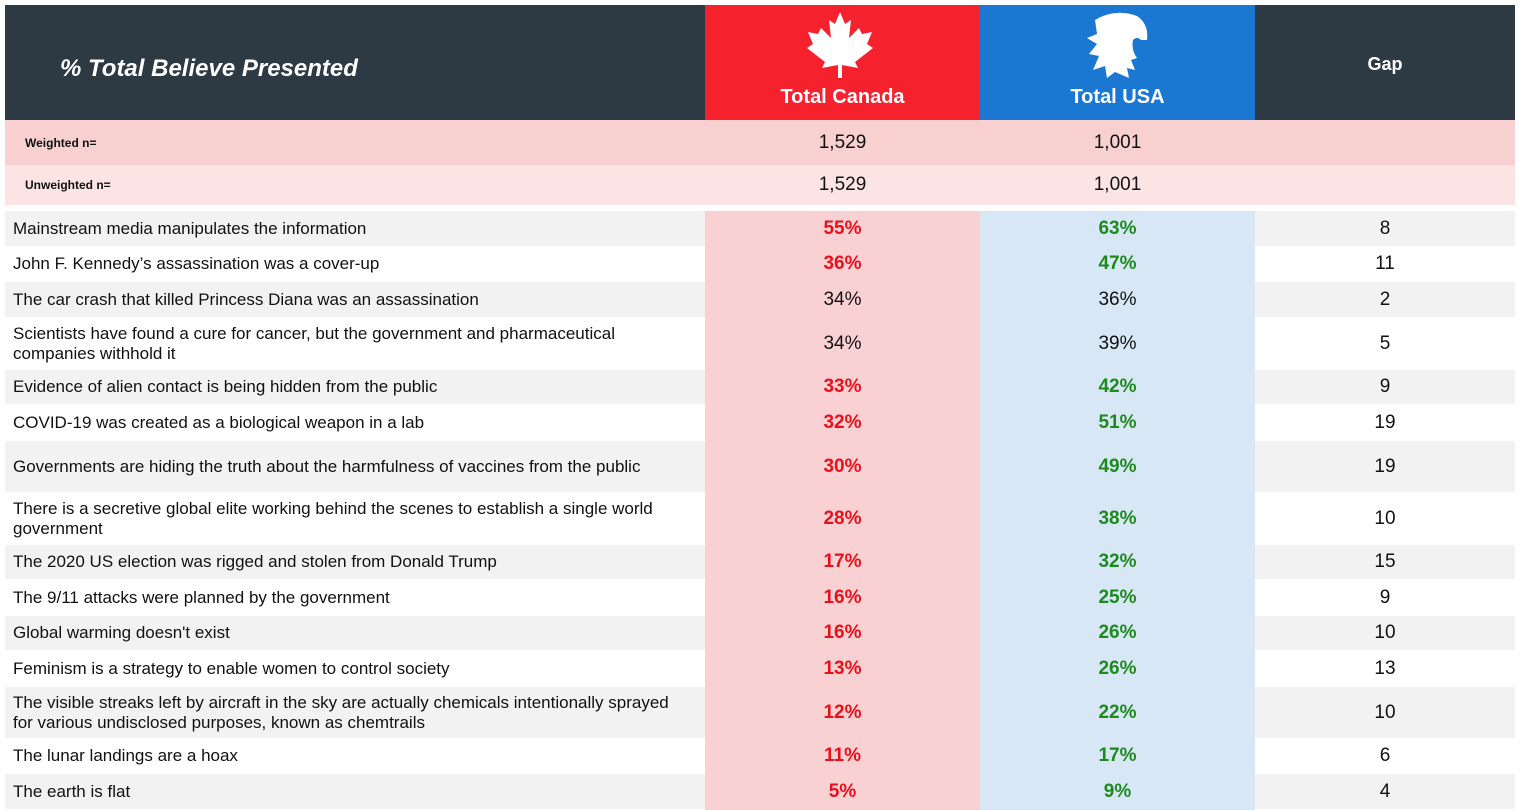  Describe the element at coordinates (125, 756) in the screenshot. I see `row-label: The lunar landings are a hoax` at that location.